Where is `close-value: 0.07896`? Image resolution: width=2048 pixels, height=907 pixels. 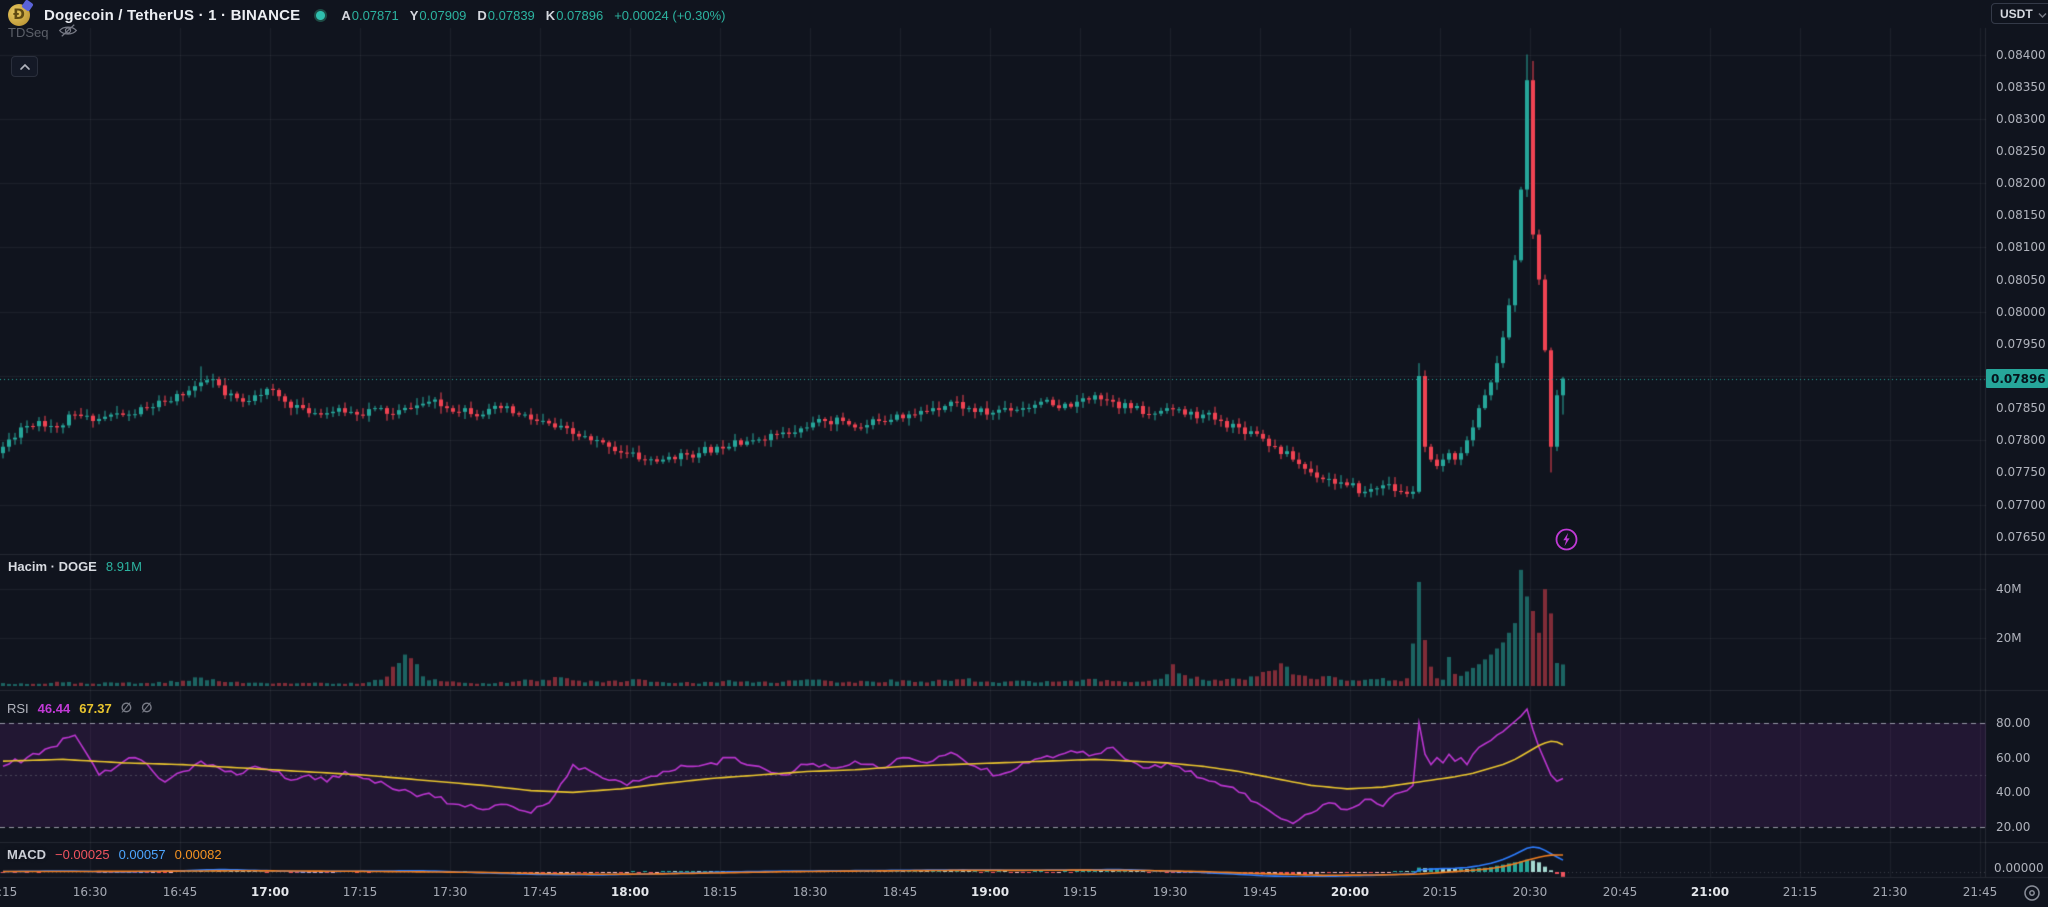 close-value: 0.07896 is located at coordinates (580, 15).